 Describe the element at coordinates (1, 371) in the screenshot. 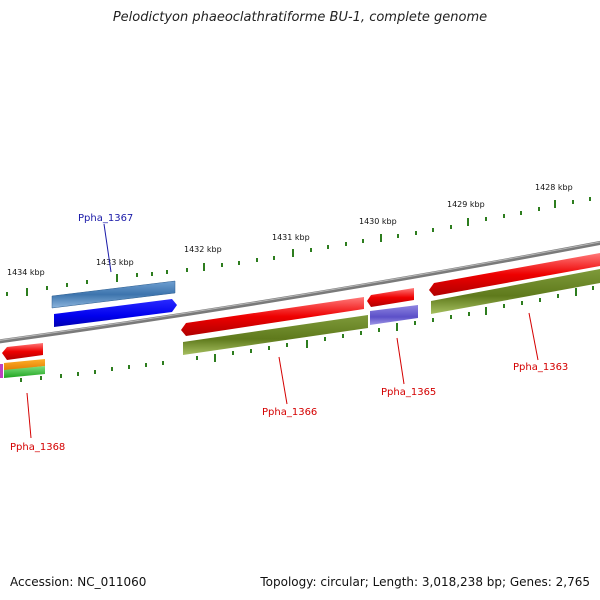

I see `gene-1368-magenta-marker` at that location.